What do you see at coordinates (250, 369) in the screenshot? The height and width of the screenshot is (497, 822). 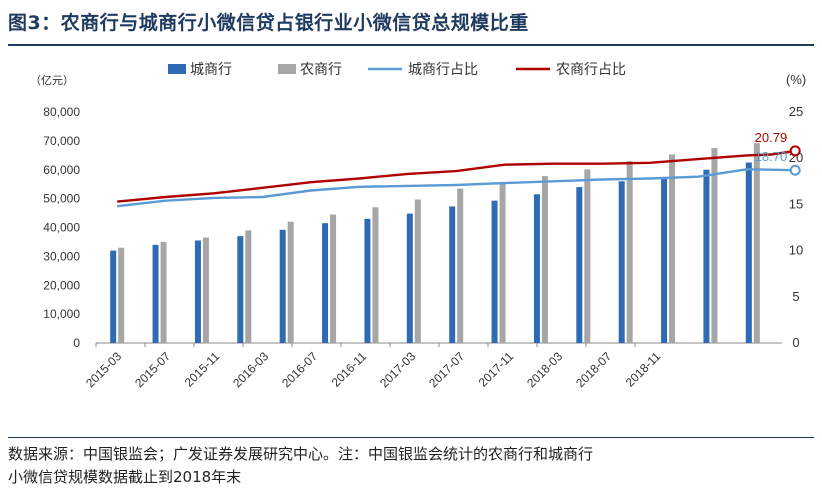 I see `x-tick-label: 2016-03` at bounding box center [250, 369].